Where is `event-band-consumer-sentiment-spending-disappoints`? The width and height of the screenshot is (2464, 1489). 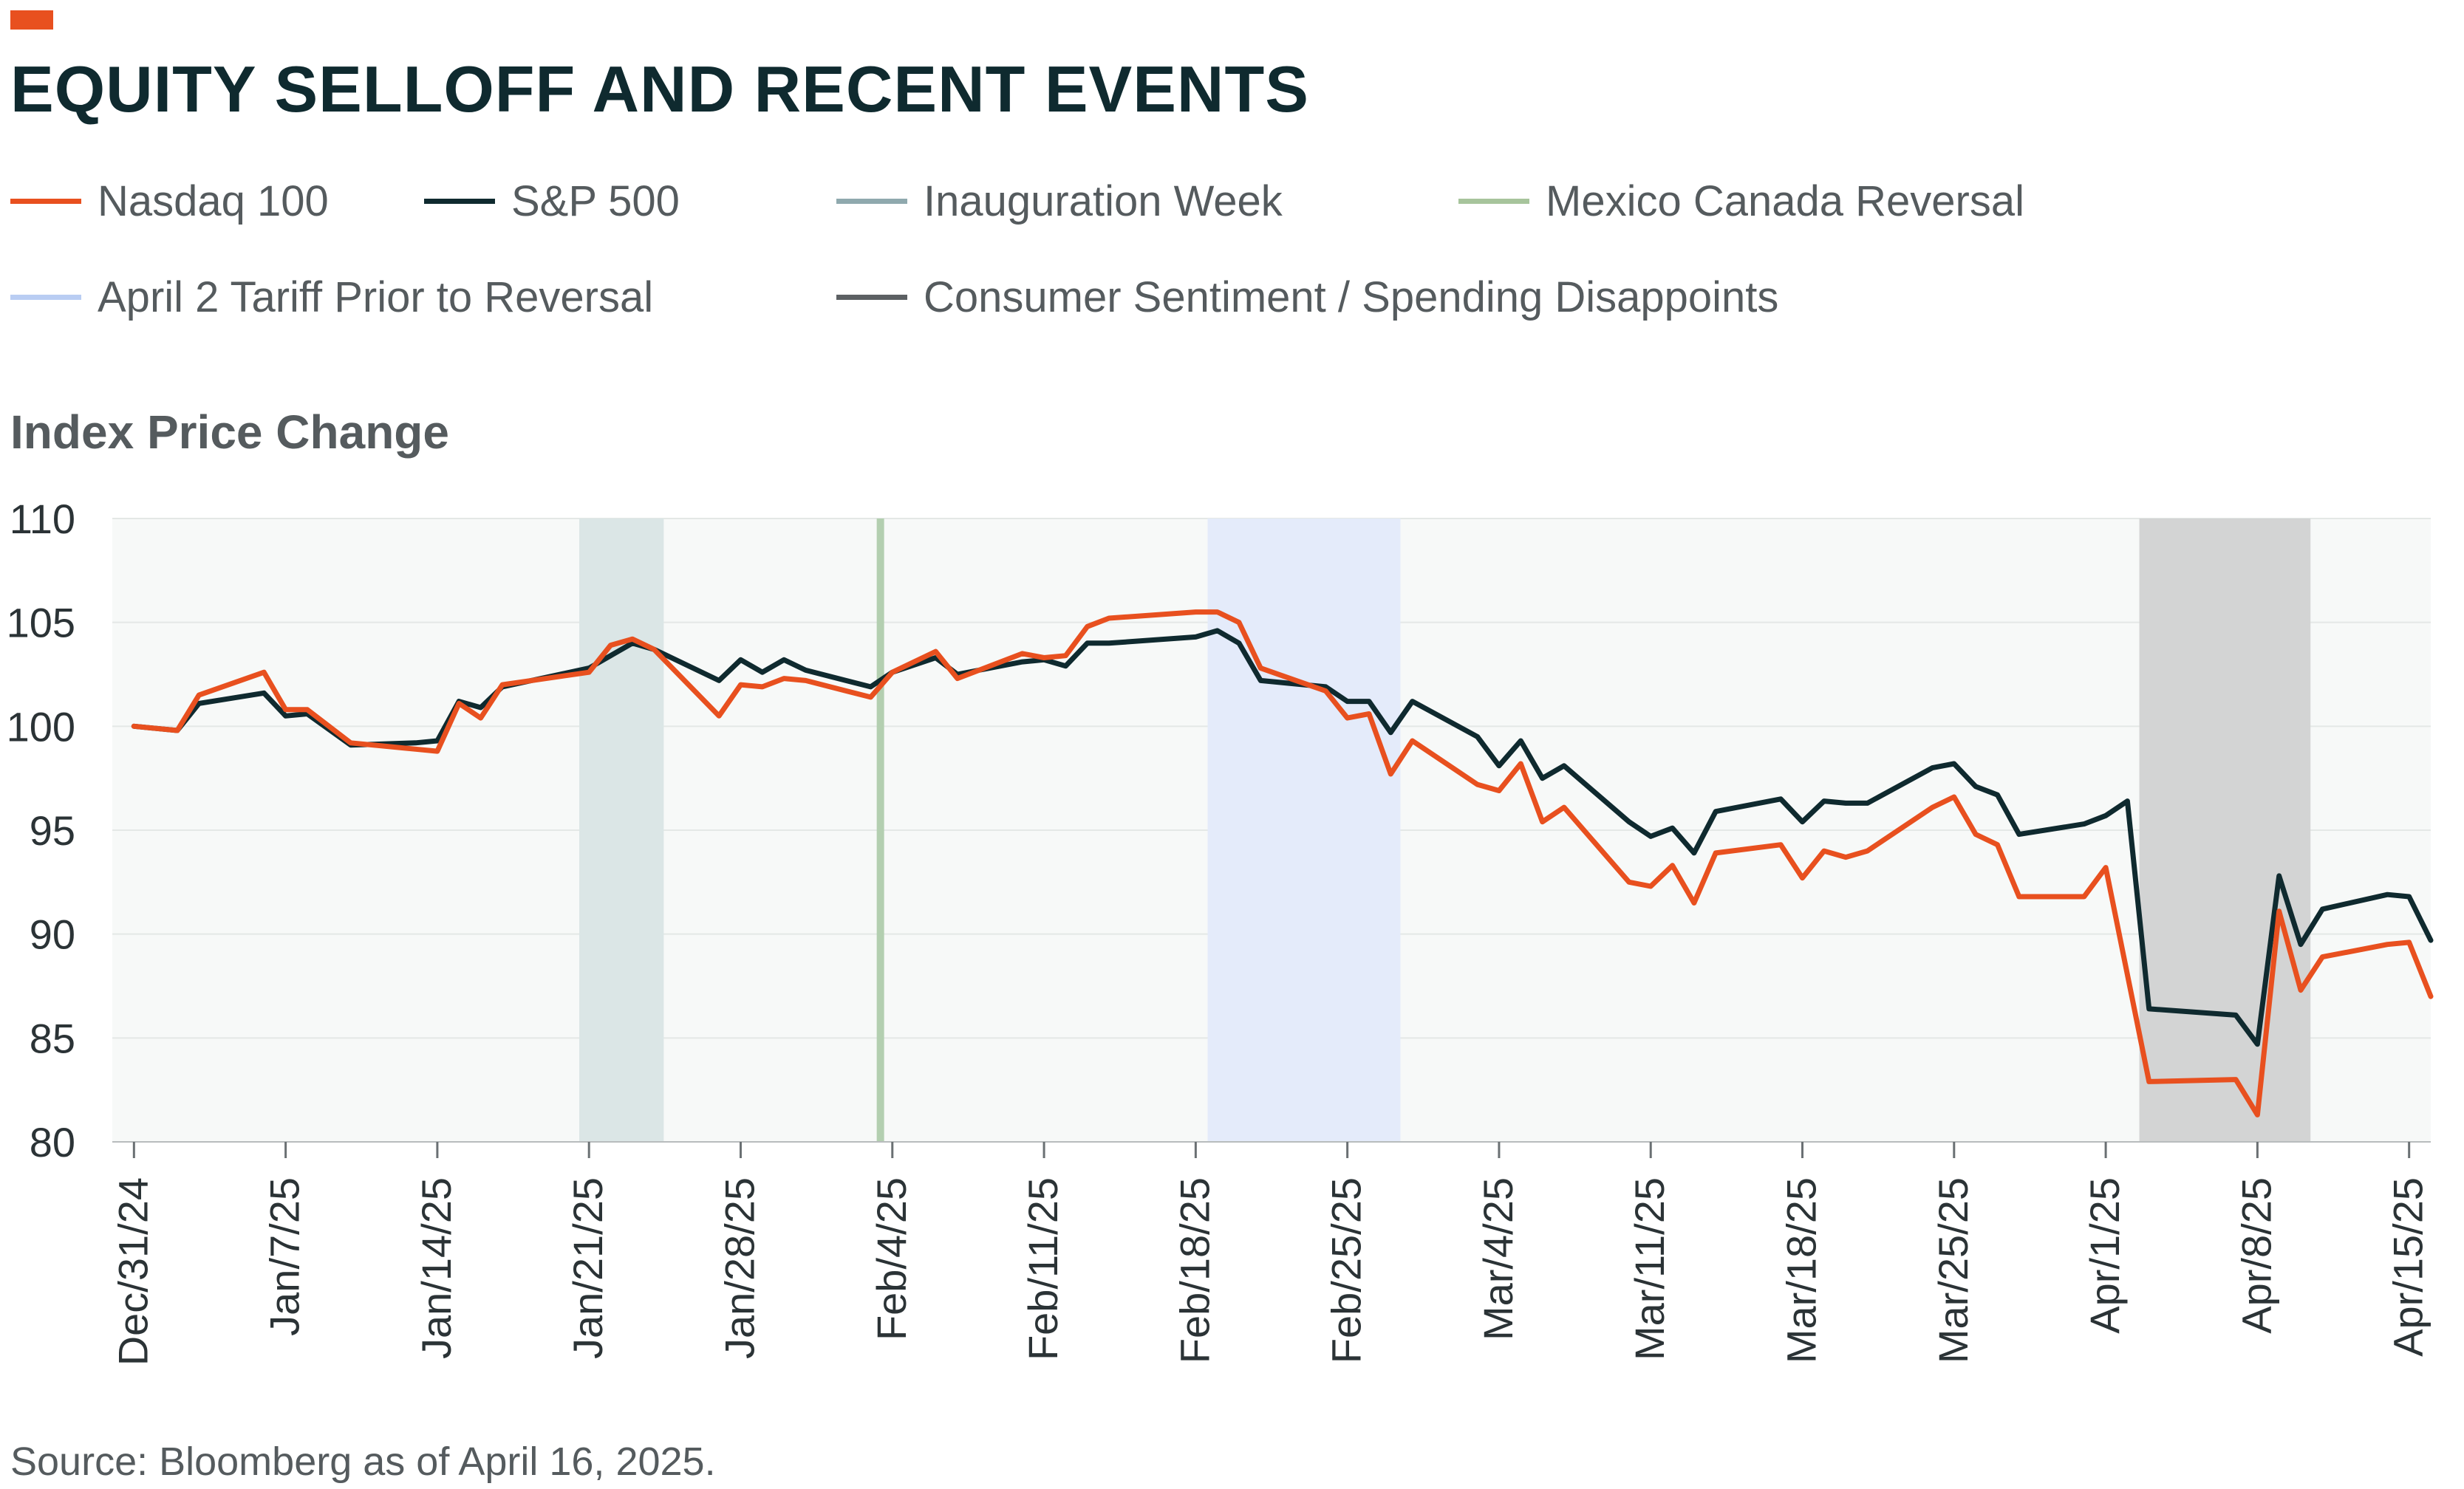 event-band-consumer-sentiment-spending-disappoints is located at coordinates (2225, 830).